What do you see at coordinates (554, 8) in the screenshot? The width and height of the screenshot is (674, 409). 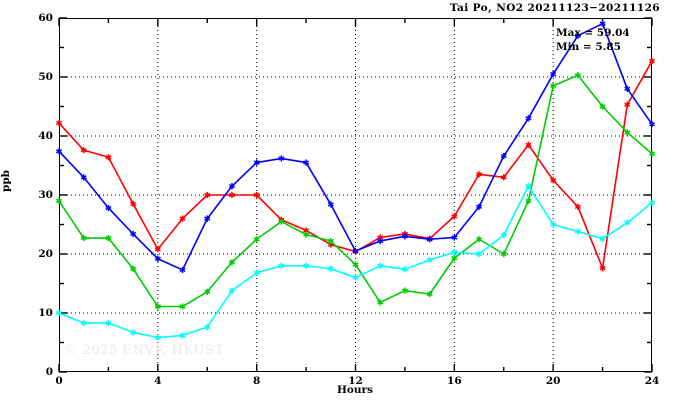 I see `chart-title: Tai Po, NO2 20211123−20211126` at bounding box center [554, 8].